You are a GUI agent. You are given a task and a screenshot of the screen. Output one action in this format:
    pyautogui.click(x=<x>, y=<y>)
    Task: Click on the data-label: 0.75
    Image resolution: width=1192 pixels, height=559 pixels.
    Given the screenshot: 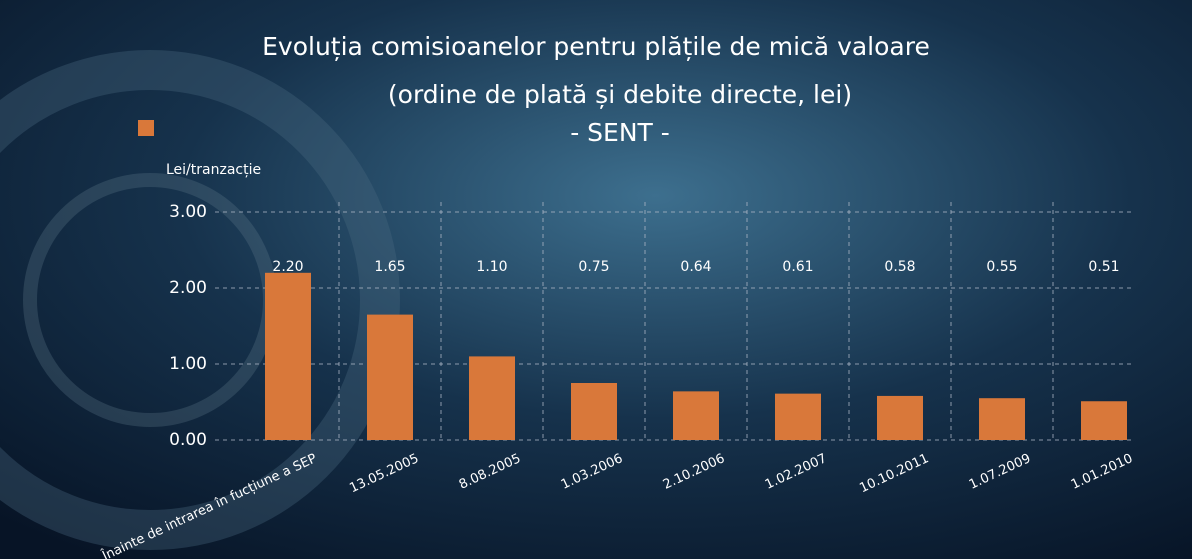 What is the action you would take?
    pyautogui.click(x=593, y=267)
    